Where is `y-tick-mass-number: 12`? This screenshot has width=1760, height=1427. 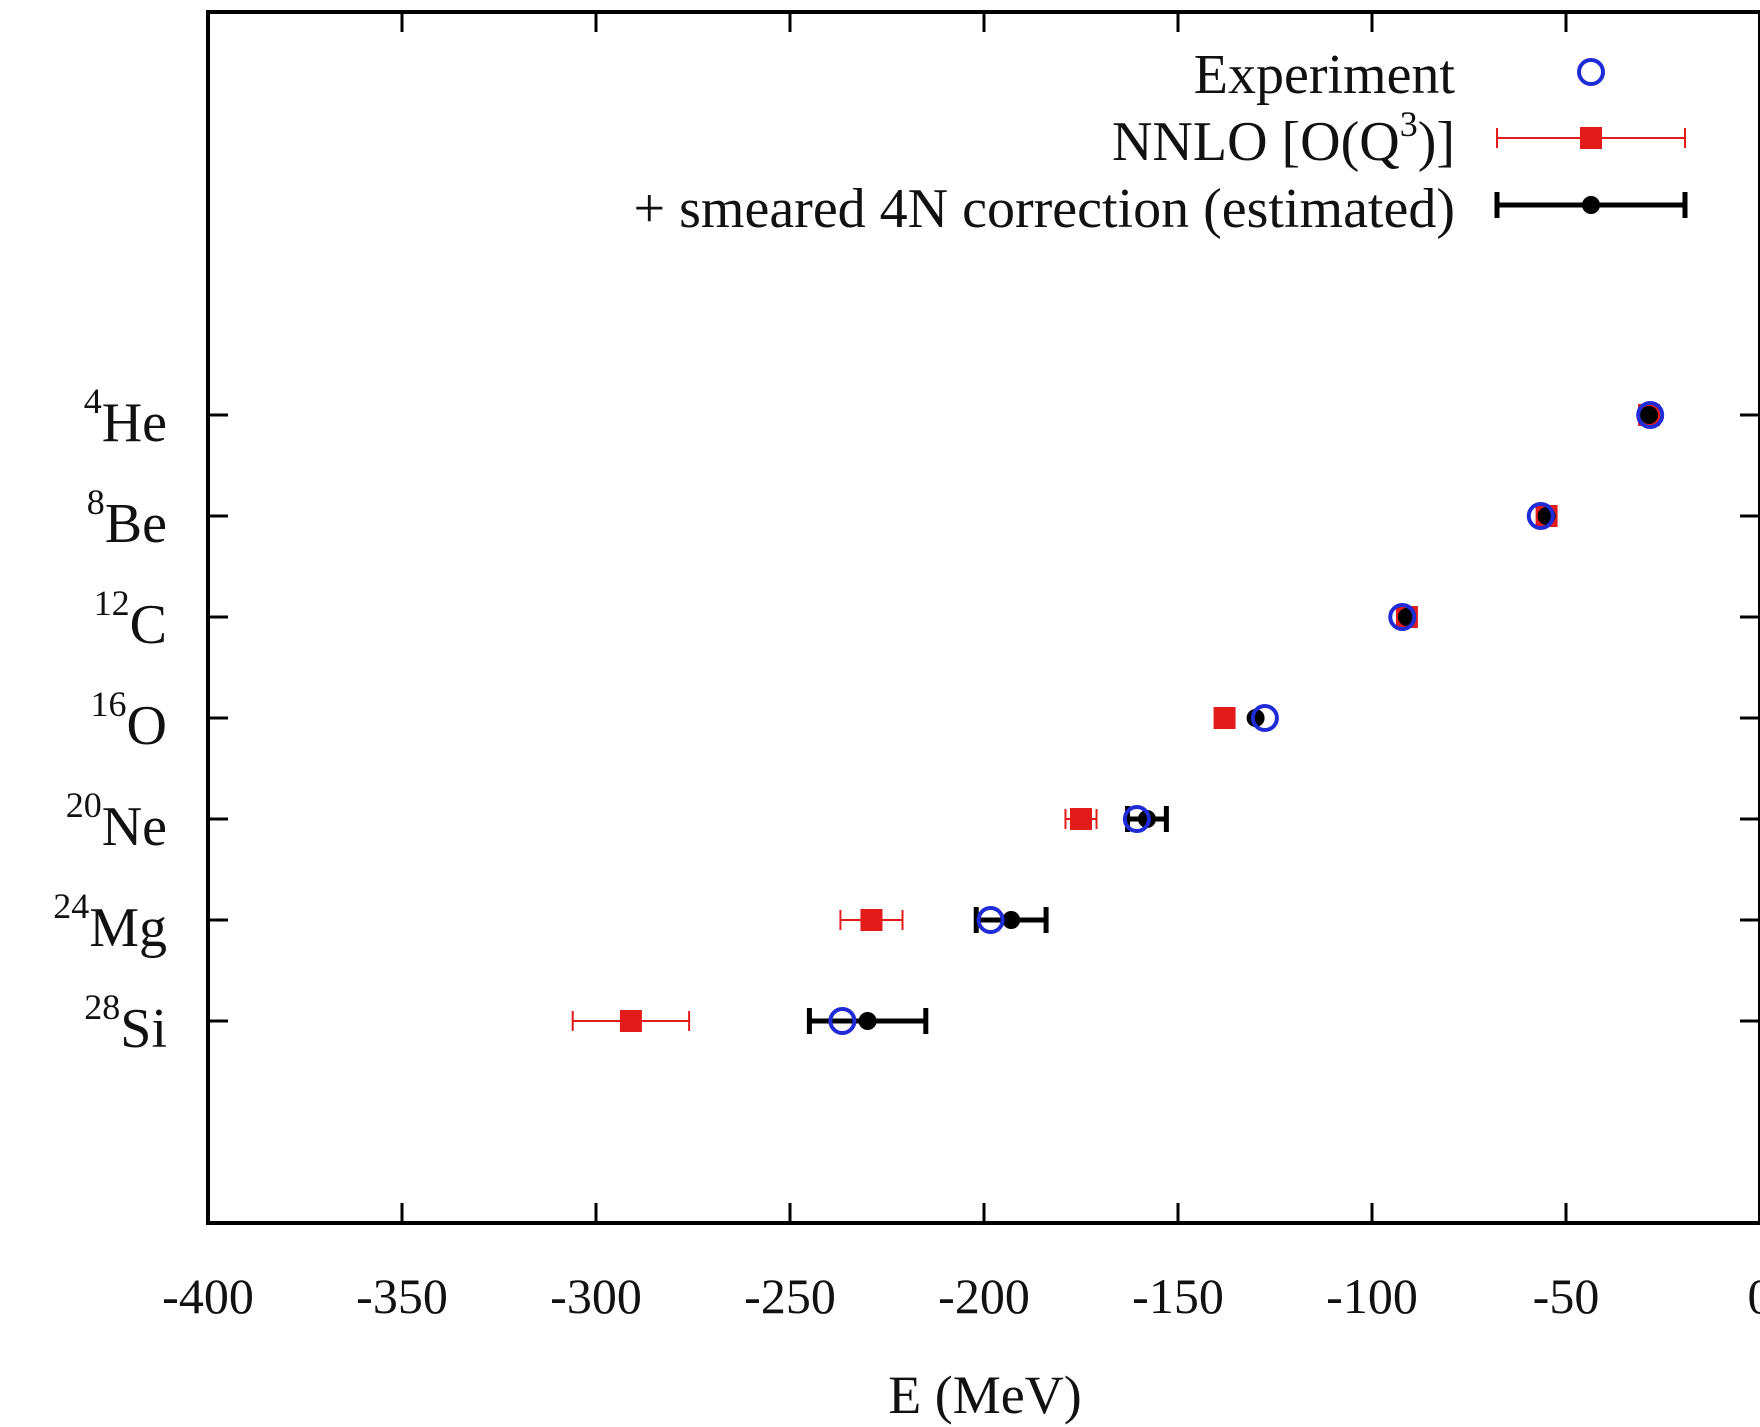
y-tick-mass-number: 12 is located at coordinates (112, 603).